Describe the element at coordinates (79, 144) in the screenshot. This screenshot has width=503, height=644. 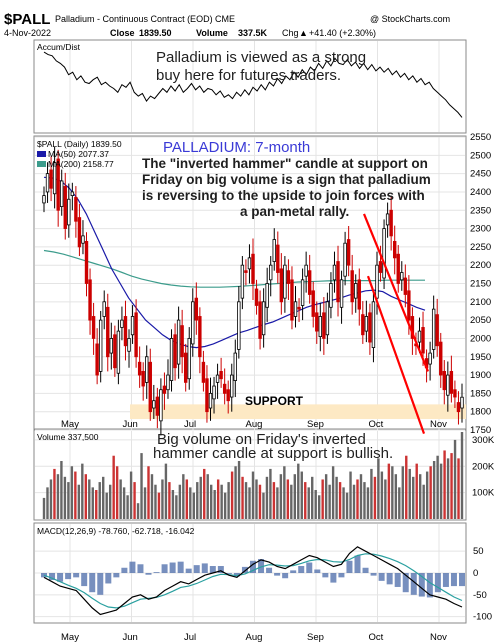
I see `price-legend: $PALL (Daily) 1839.50` at that location.